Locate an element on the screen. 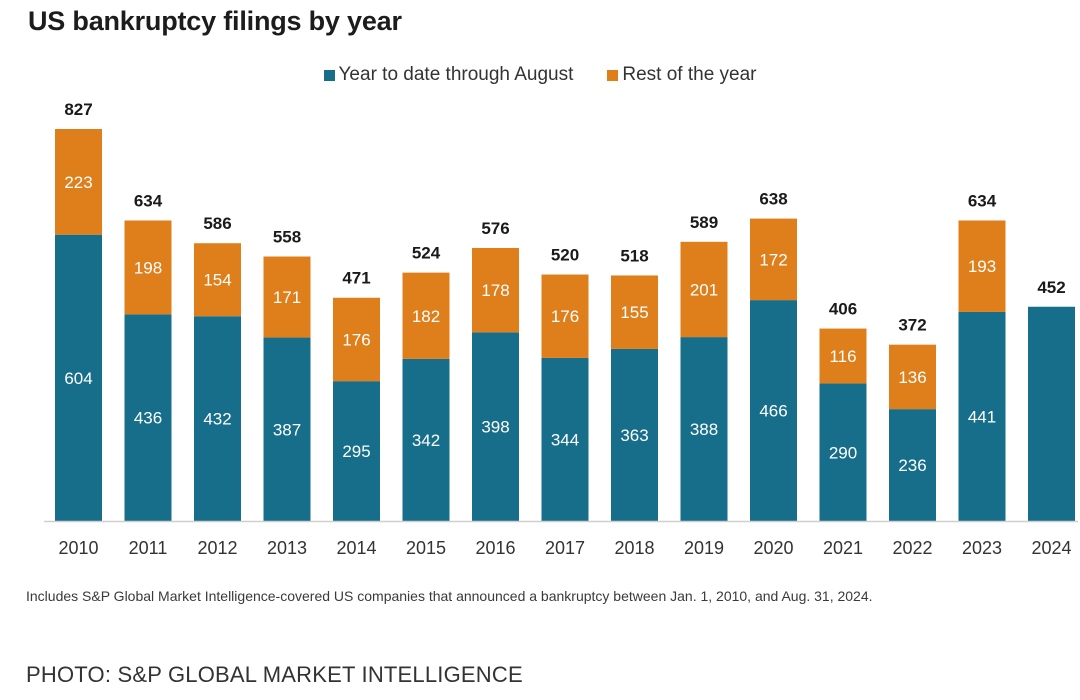 This screenshot has height=700, width=1080. label-rest-2022: 136 is located at coordinates (912, 377).